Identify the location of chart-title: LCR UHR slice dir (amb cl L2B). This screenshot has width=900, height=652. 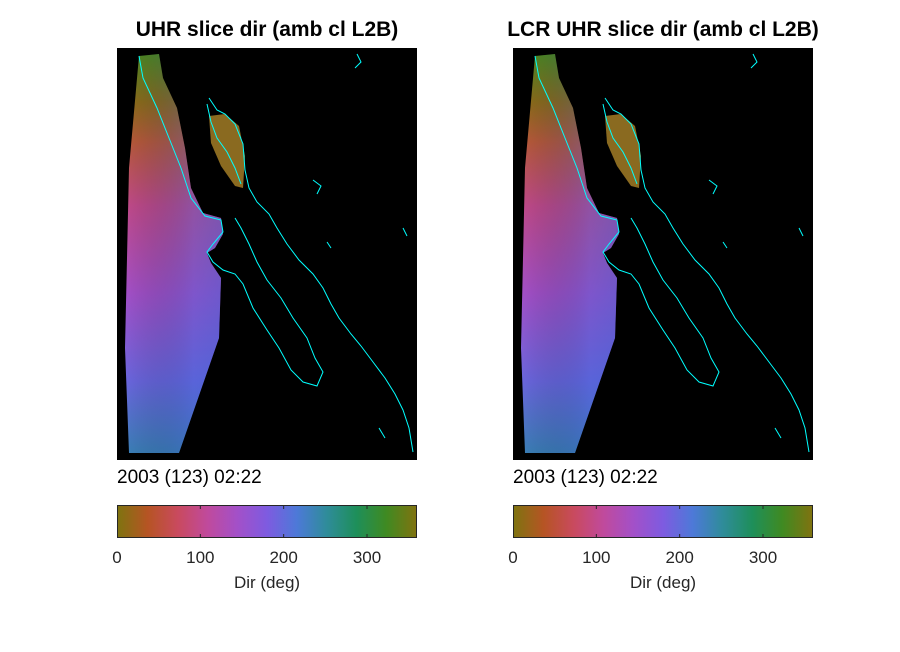
(663, 29).